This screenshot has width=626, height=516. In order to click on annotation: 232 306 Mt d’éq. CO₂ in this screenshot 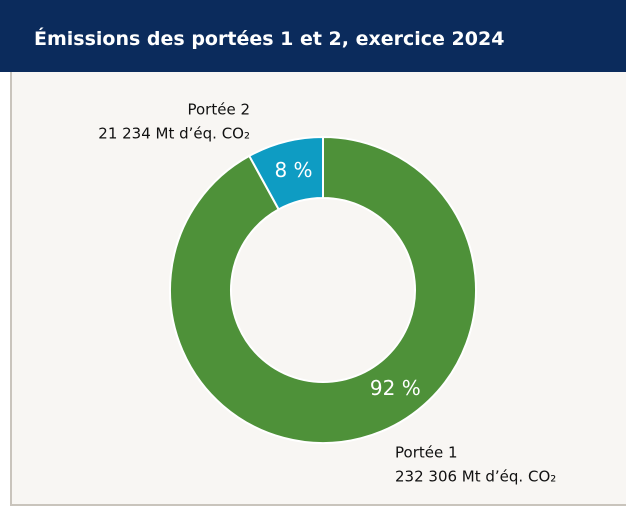, I will do `click(475, 477)`.